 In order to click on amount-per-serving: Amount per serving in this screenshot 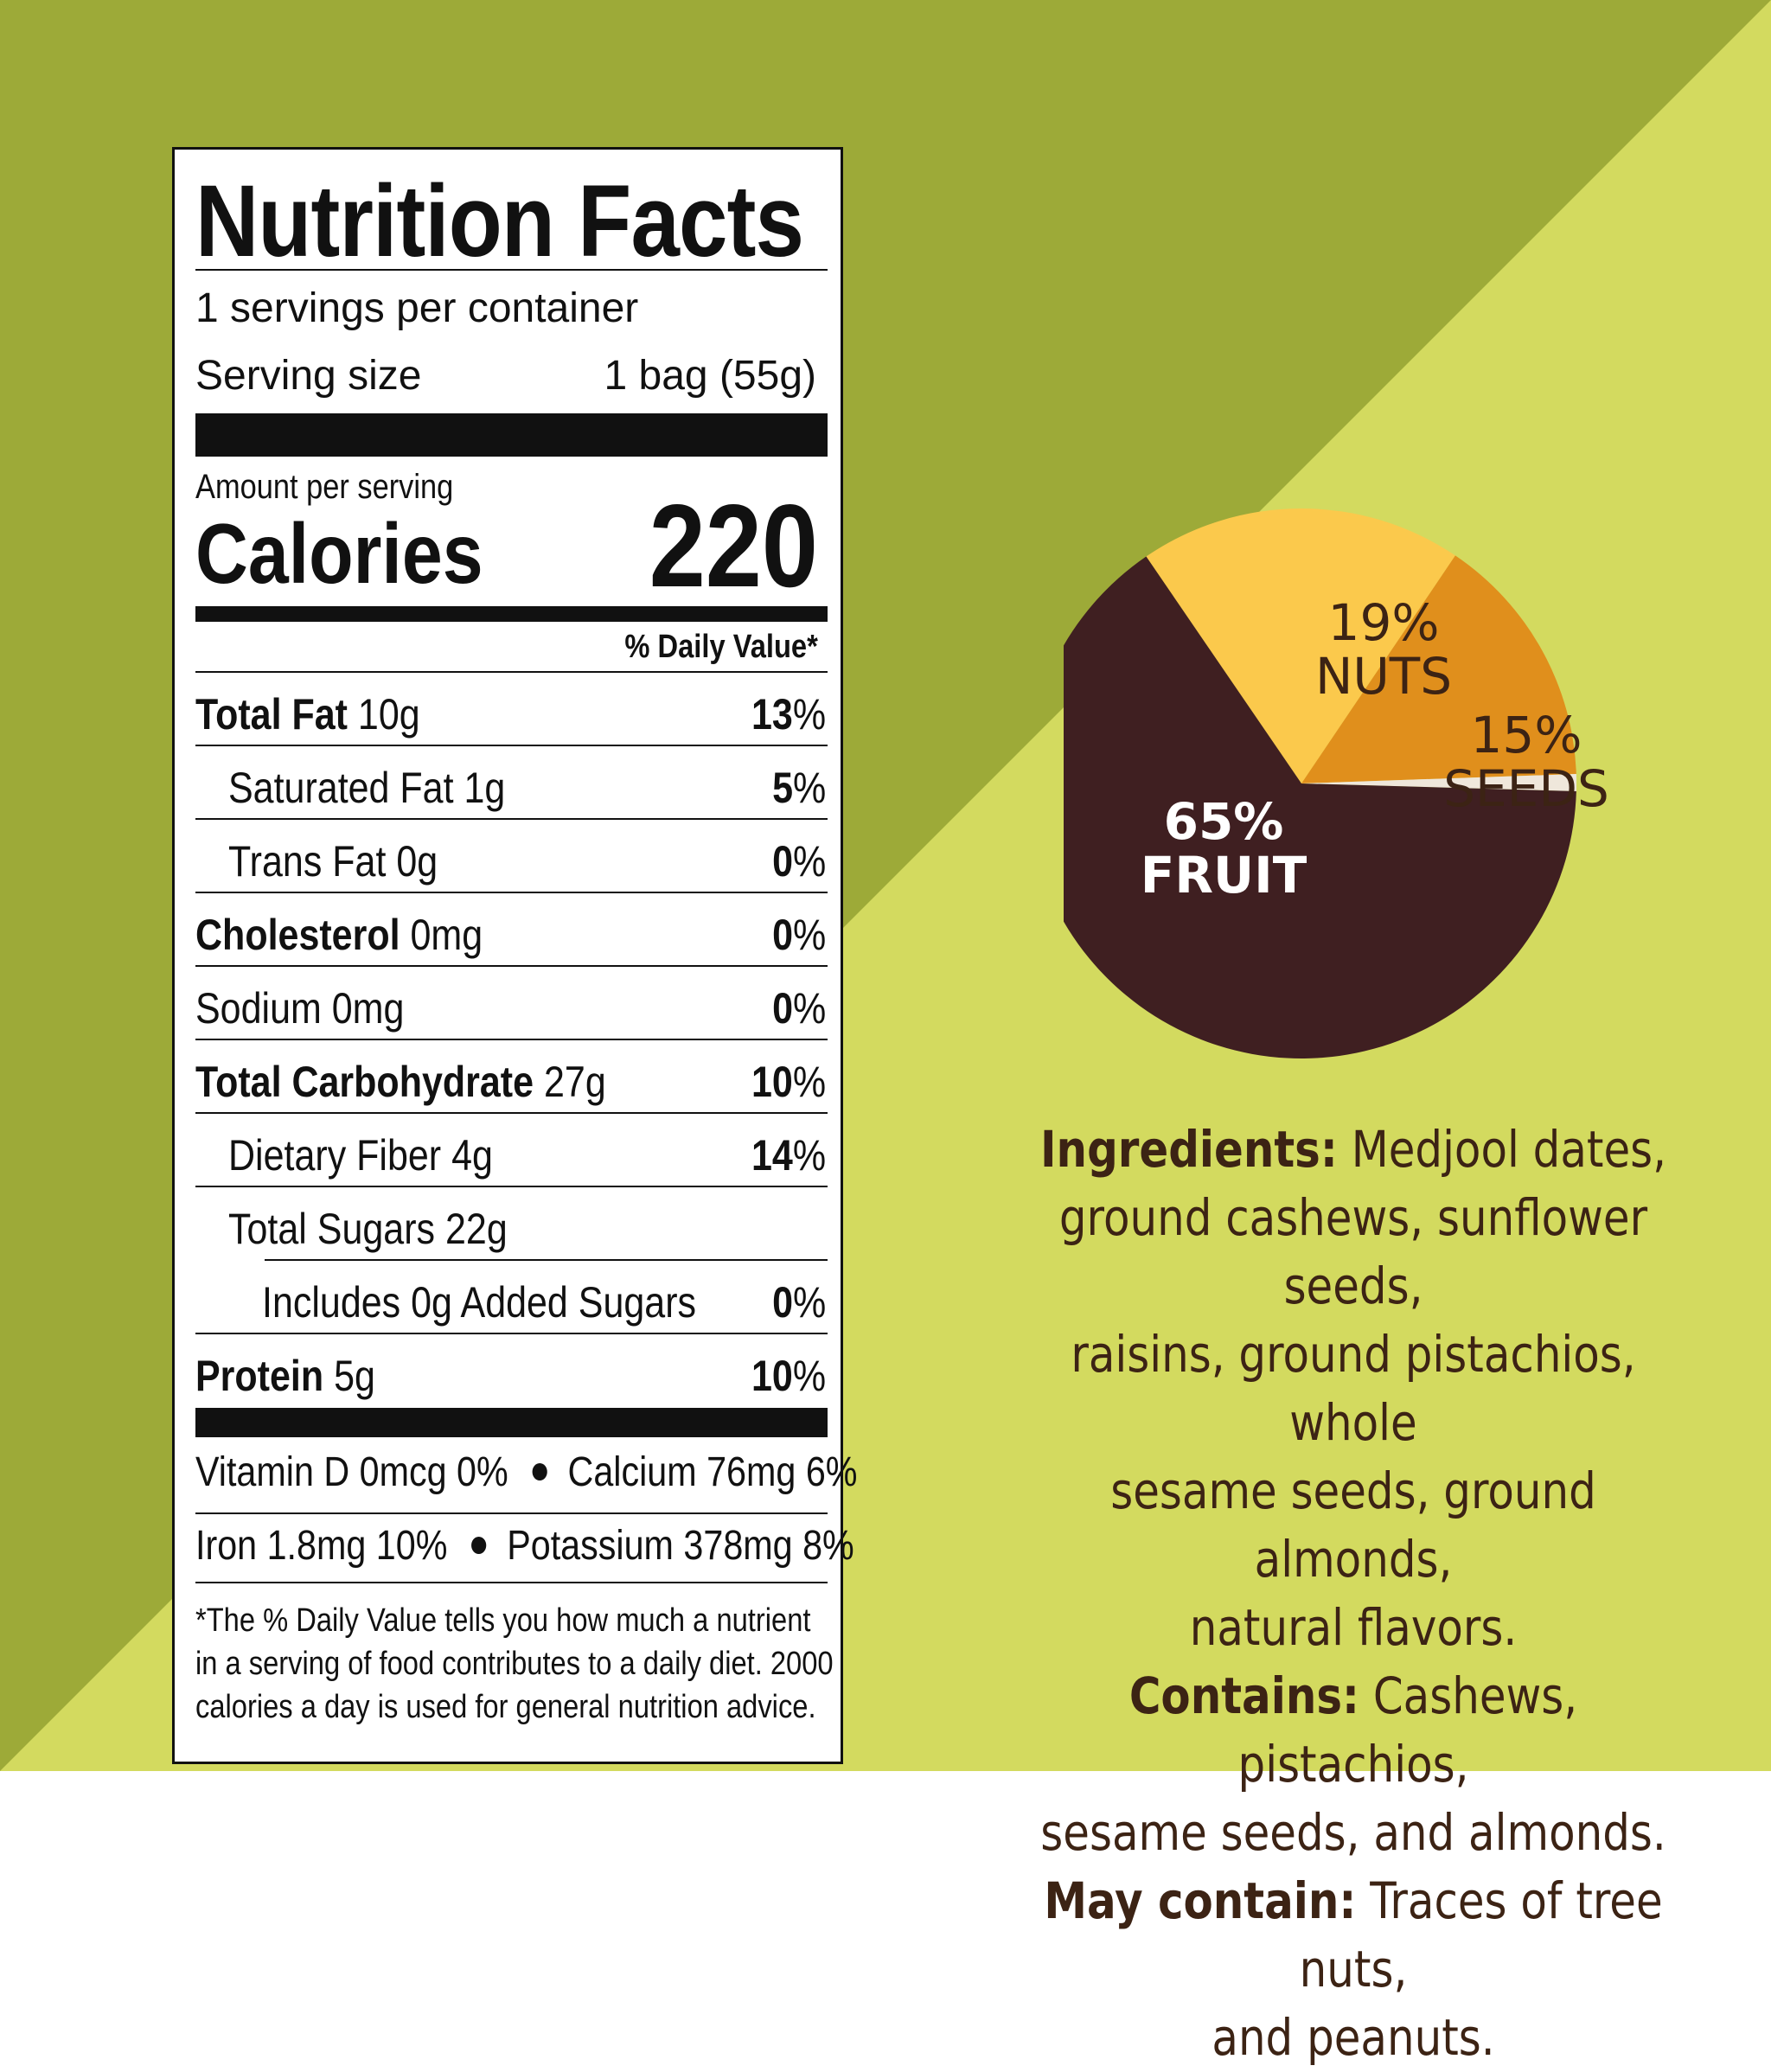, I will do `click(324, 487)`.